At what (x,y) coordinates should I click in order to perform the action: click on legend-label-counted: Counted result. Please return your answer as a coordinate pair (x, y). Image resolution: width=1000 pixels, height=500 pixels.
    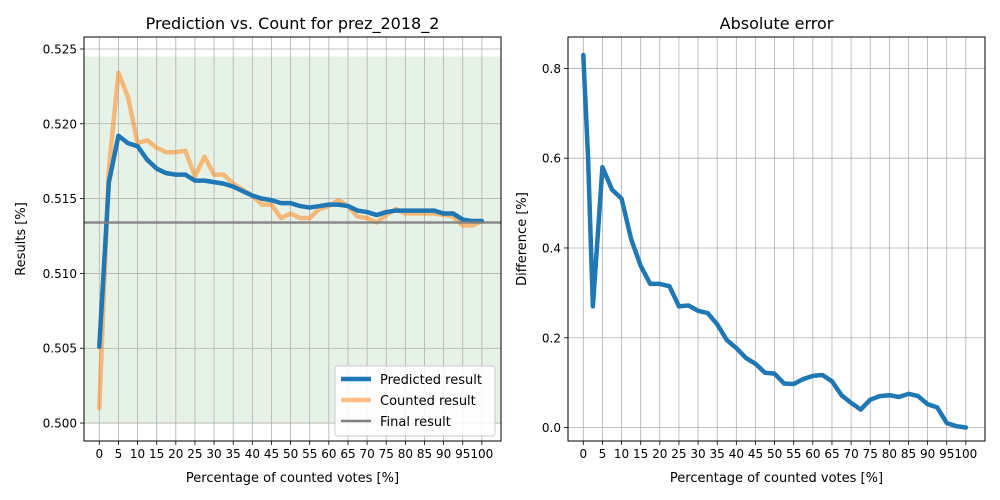
    Looking at the image, I should click on (428, 401).